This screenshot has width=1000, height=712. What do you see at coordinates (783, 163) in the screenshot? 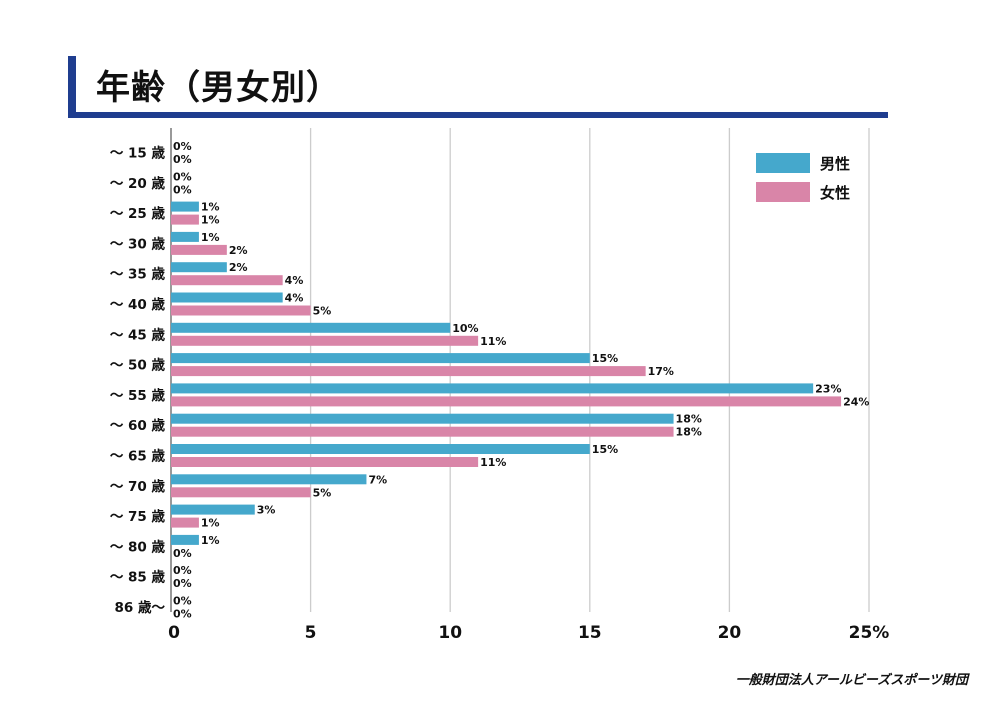
I see `legend-swatch-male` at bounding box center [783, 163].